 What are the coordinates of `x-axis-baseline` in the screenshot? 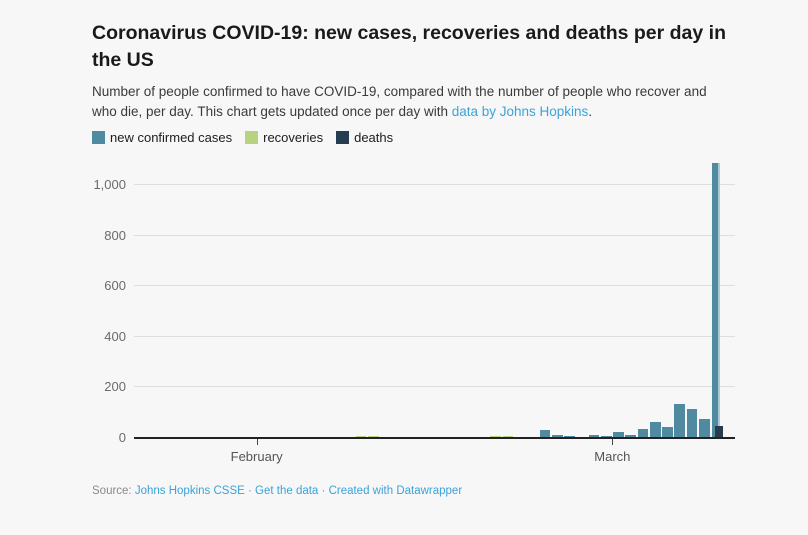 It's located at (434, 437).